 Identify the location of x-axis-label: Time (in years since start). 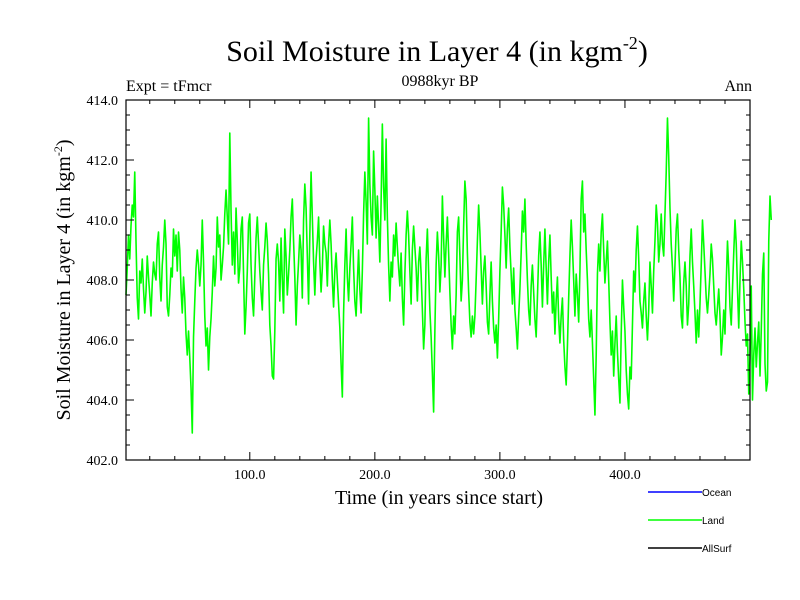
(439, 498).